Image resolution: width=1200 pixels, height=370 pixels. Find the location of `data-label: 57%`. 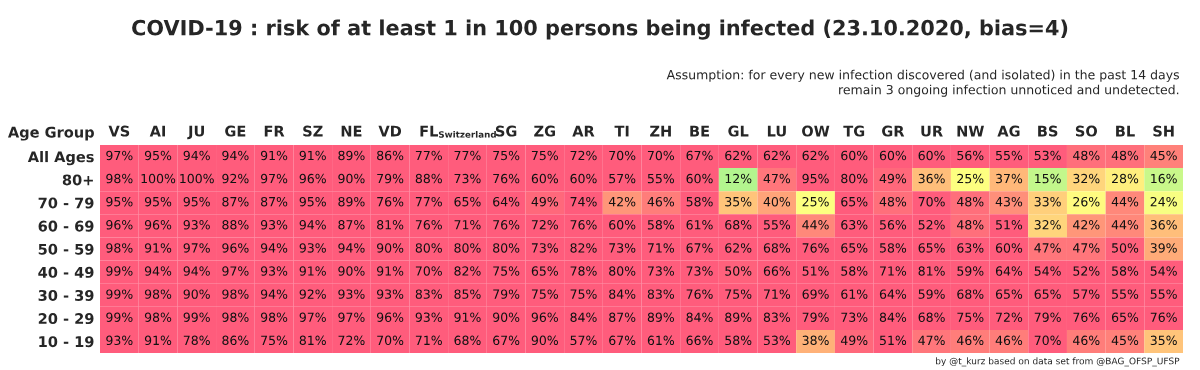

data-label: 57% is located at coordinates (583, 340).